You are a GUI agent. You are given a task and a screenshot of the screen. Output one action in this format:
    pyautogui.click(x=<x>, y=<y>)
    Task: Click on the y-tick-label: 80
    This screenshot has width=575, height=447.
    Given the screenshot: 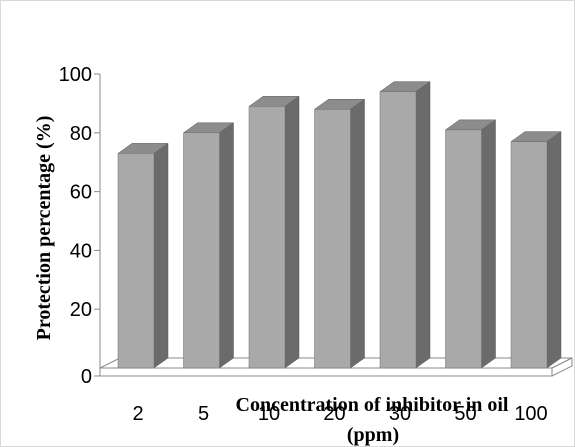 What is the action you would take?
    pyautogui.click(x=81, y=134)
    